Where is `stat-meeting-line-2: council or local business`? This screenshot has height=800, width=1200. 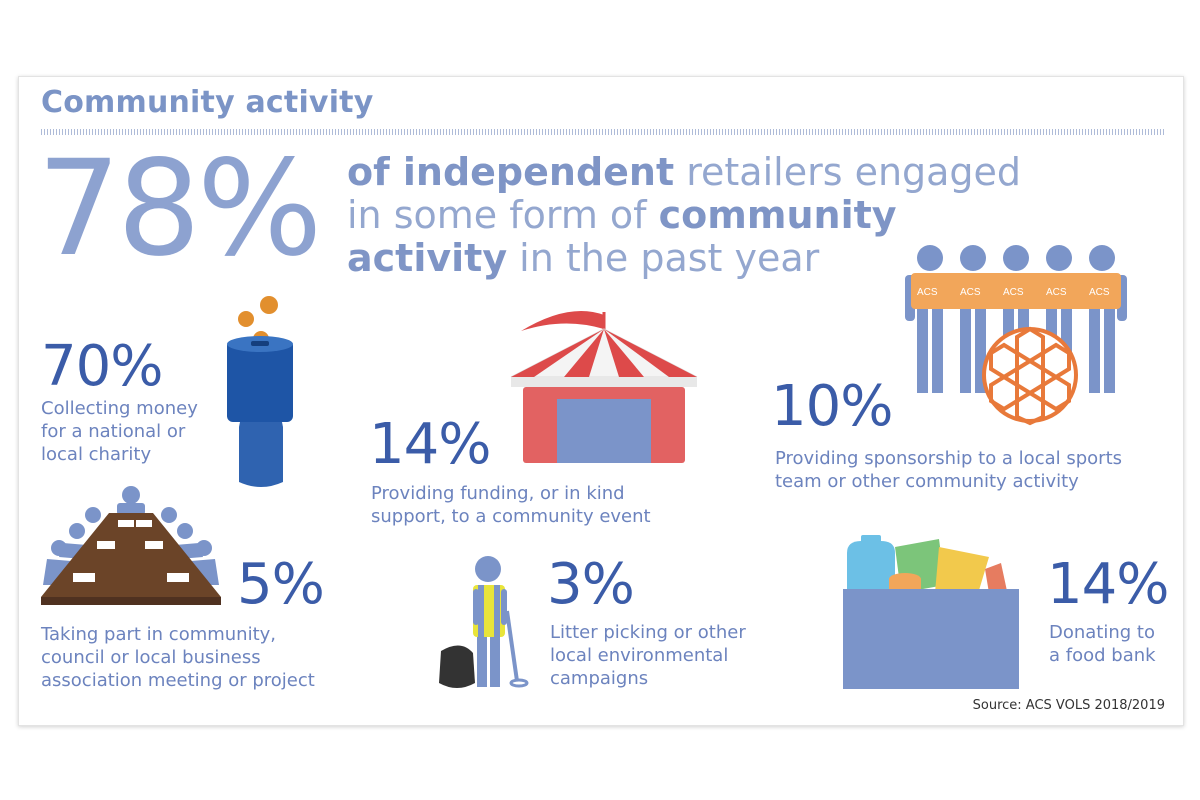
stat-meeting-line-2: council or local business is located at coordinates (151, 657).